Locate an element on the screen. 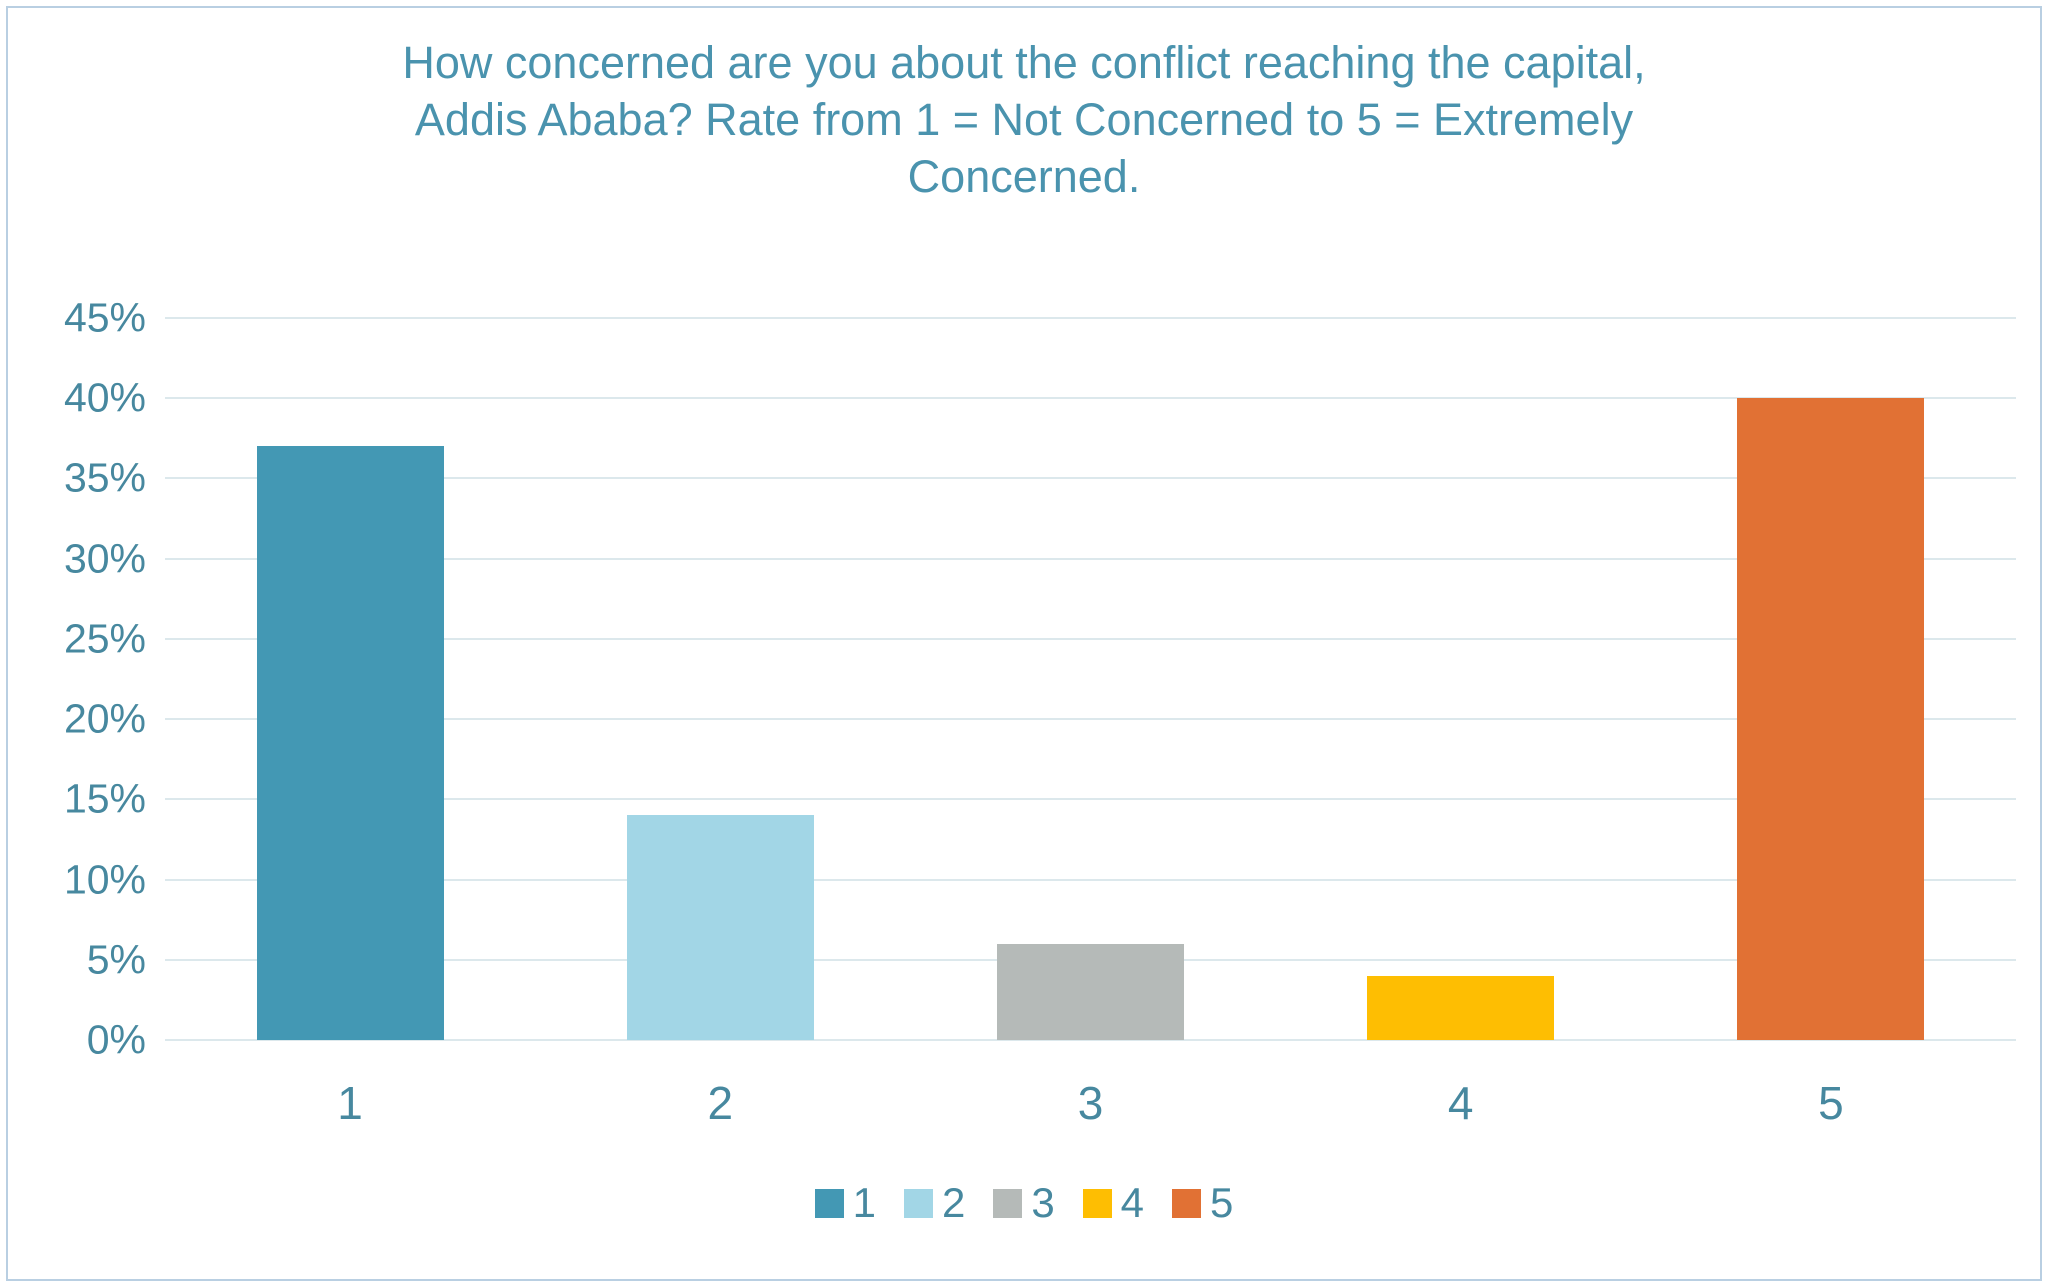 Image resolution: width=2048 pixels, height=1287 pixels. x-axis: 1 2 3 4 5 is located at coordinates (1090, 1106).